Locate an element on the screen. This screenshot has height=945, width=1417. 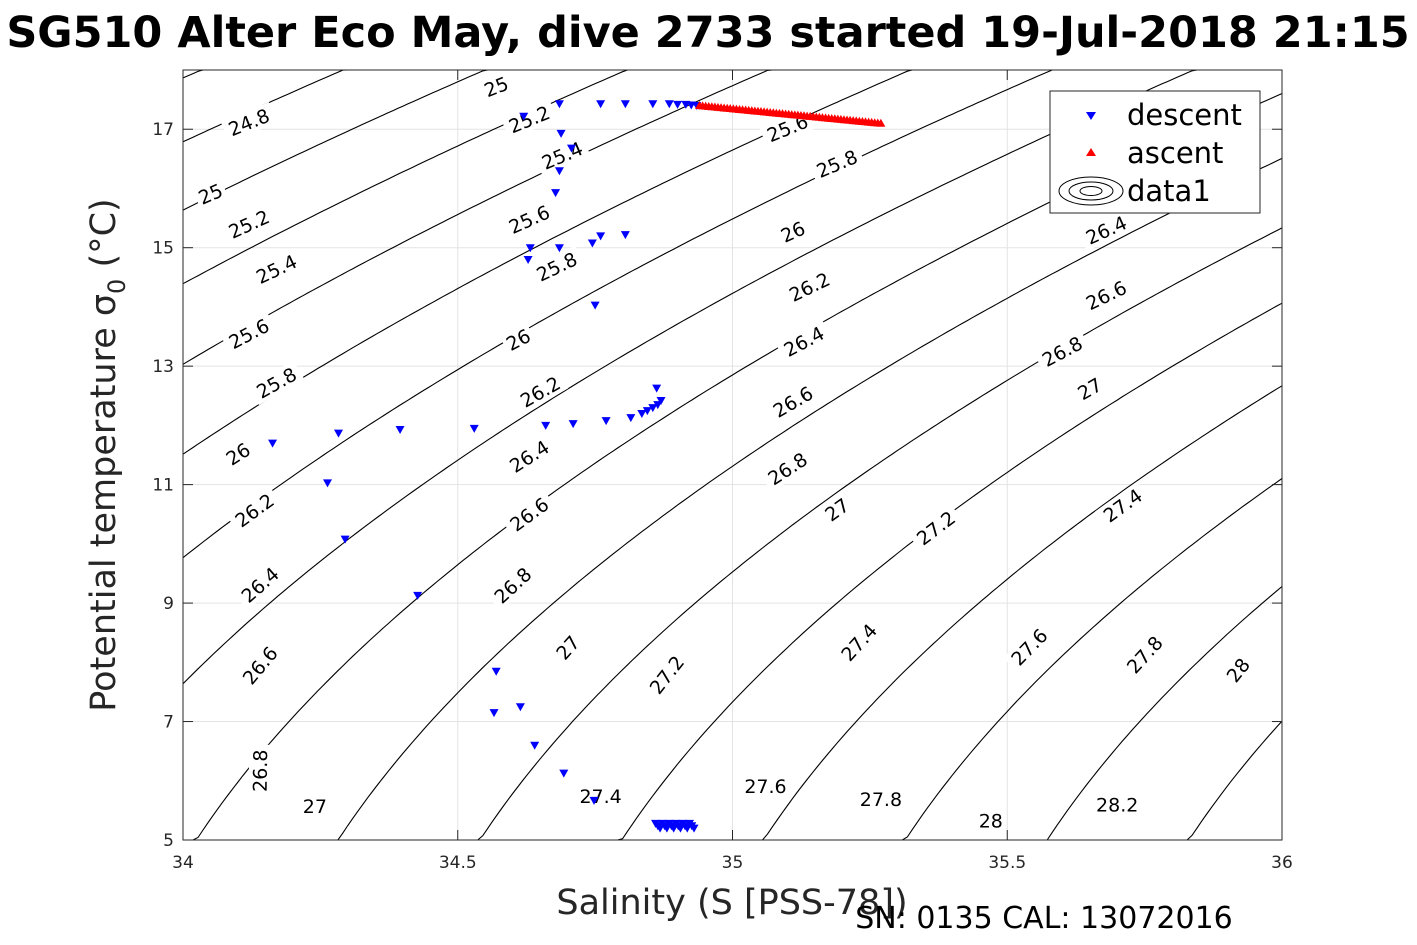
y-tick-label: 9 is located at coordinates (168, 604).